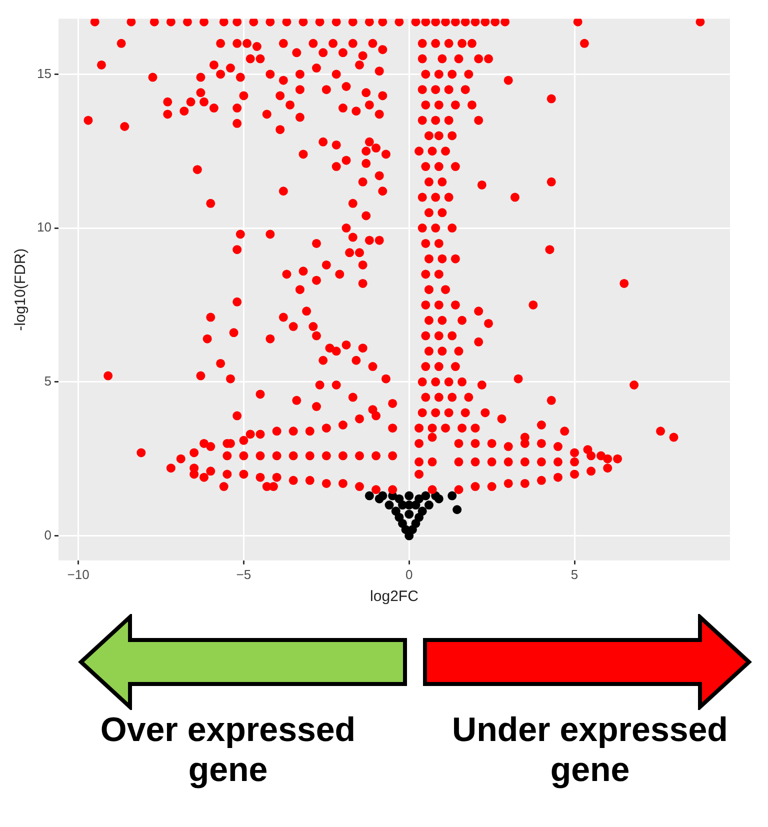  I want to click on y-axis-title: -log10(FDR), so click(21, 289).